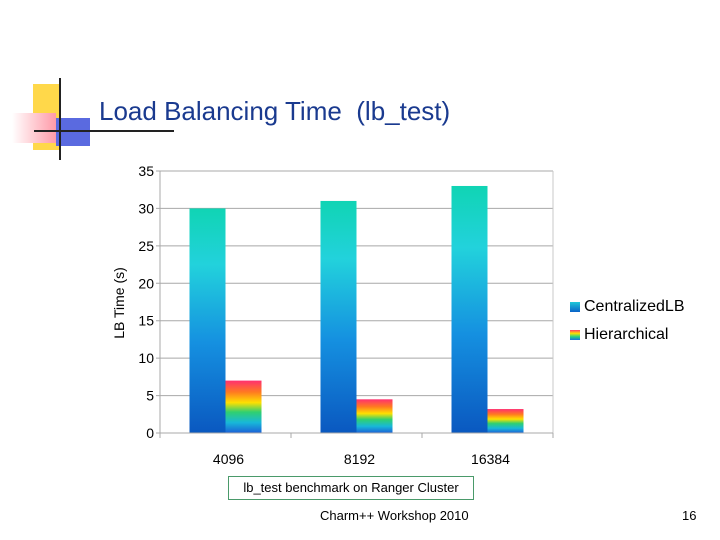 The height and width of the screenshot is (540, 720). I want to click on chart-caption: lb_test benchmark on Ranger Cluster, so click(351, 488).